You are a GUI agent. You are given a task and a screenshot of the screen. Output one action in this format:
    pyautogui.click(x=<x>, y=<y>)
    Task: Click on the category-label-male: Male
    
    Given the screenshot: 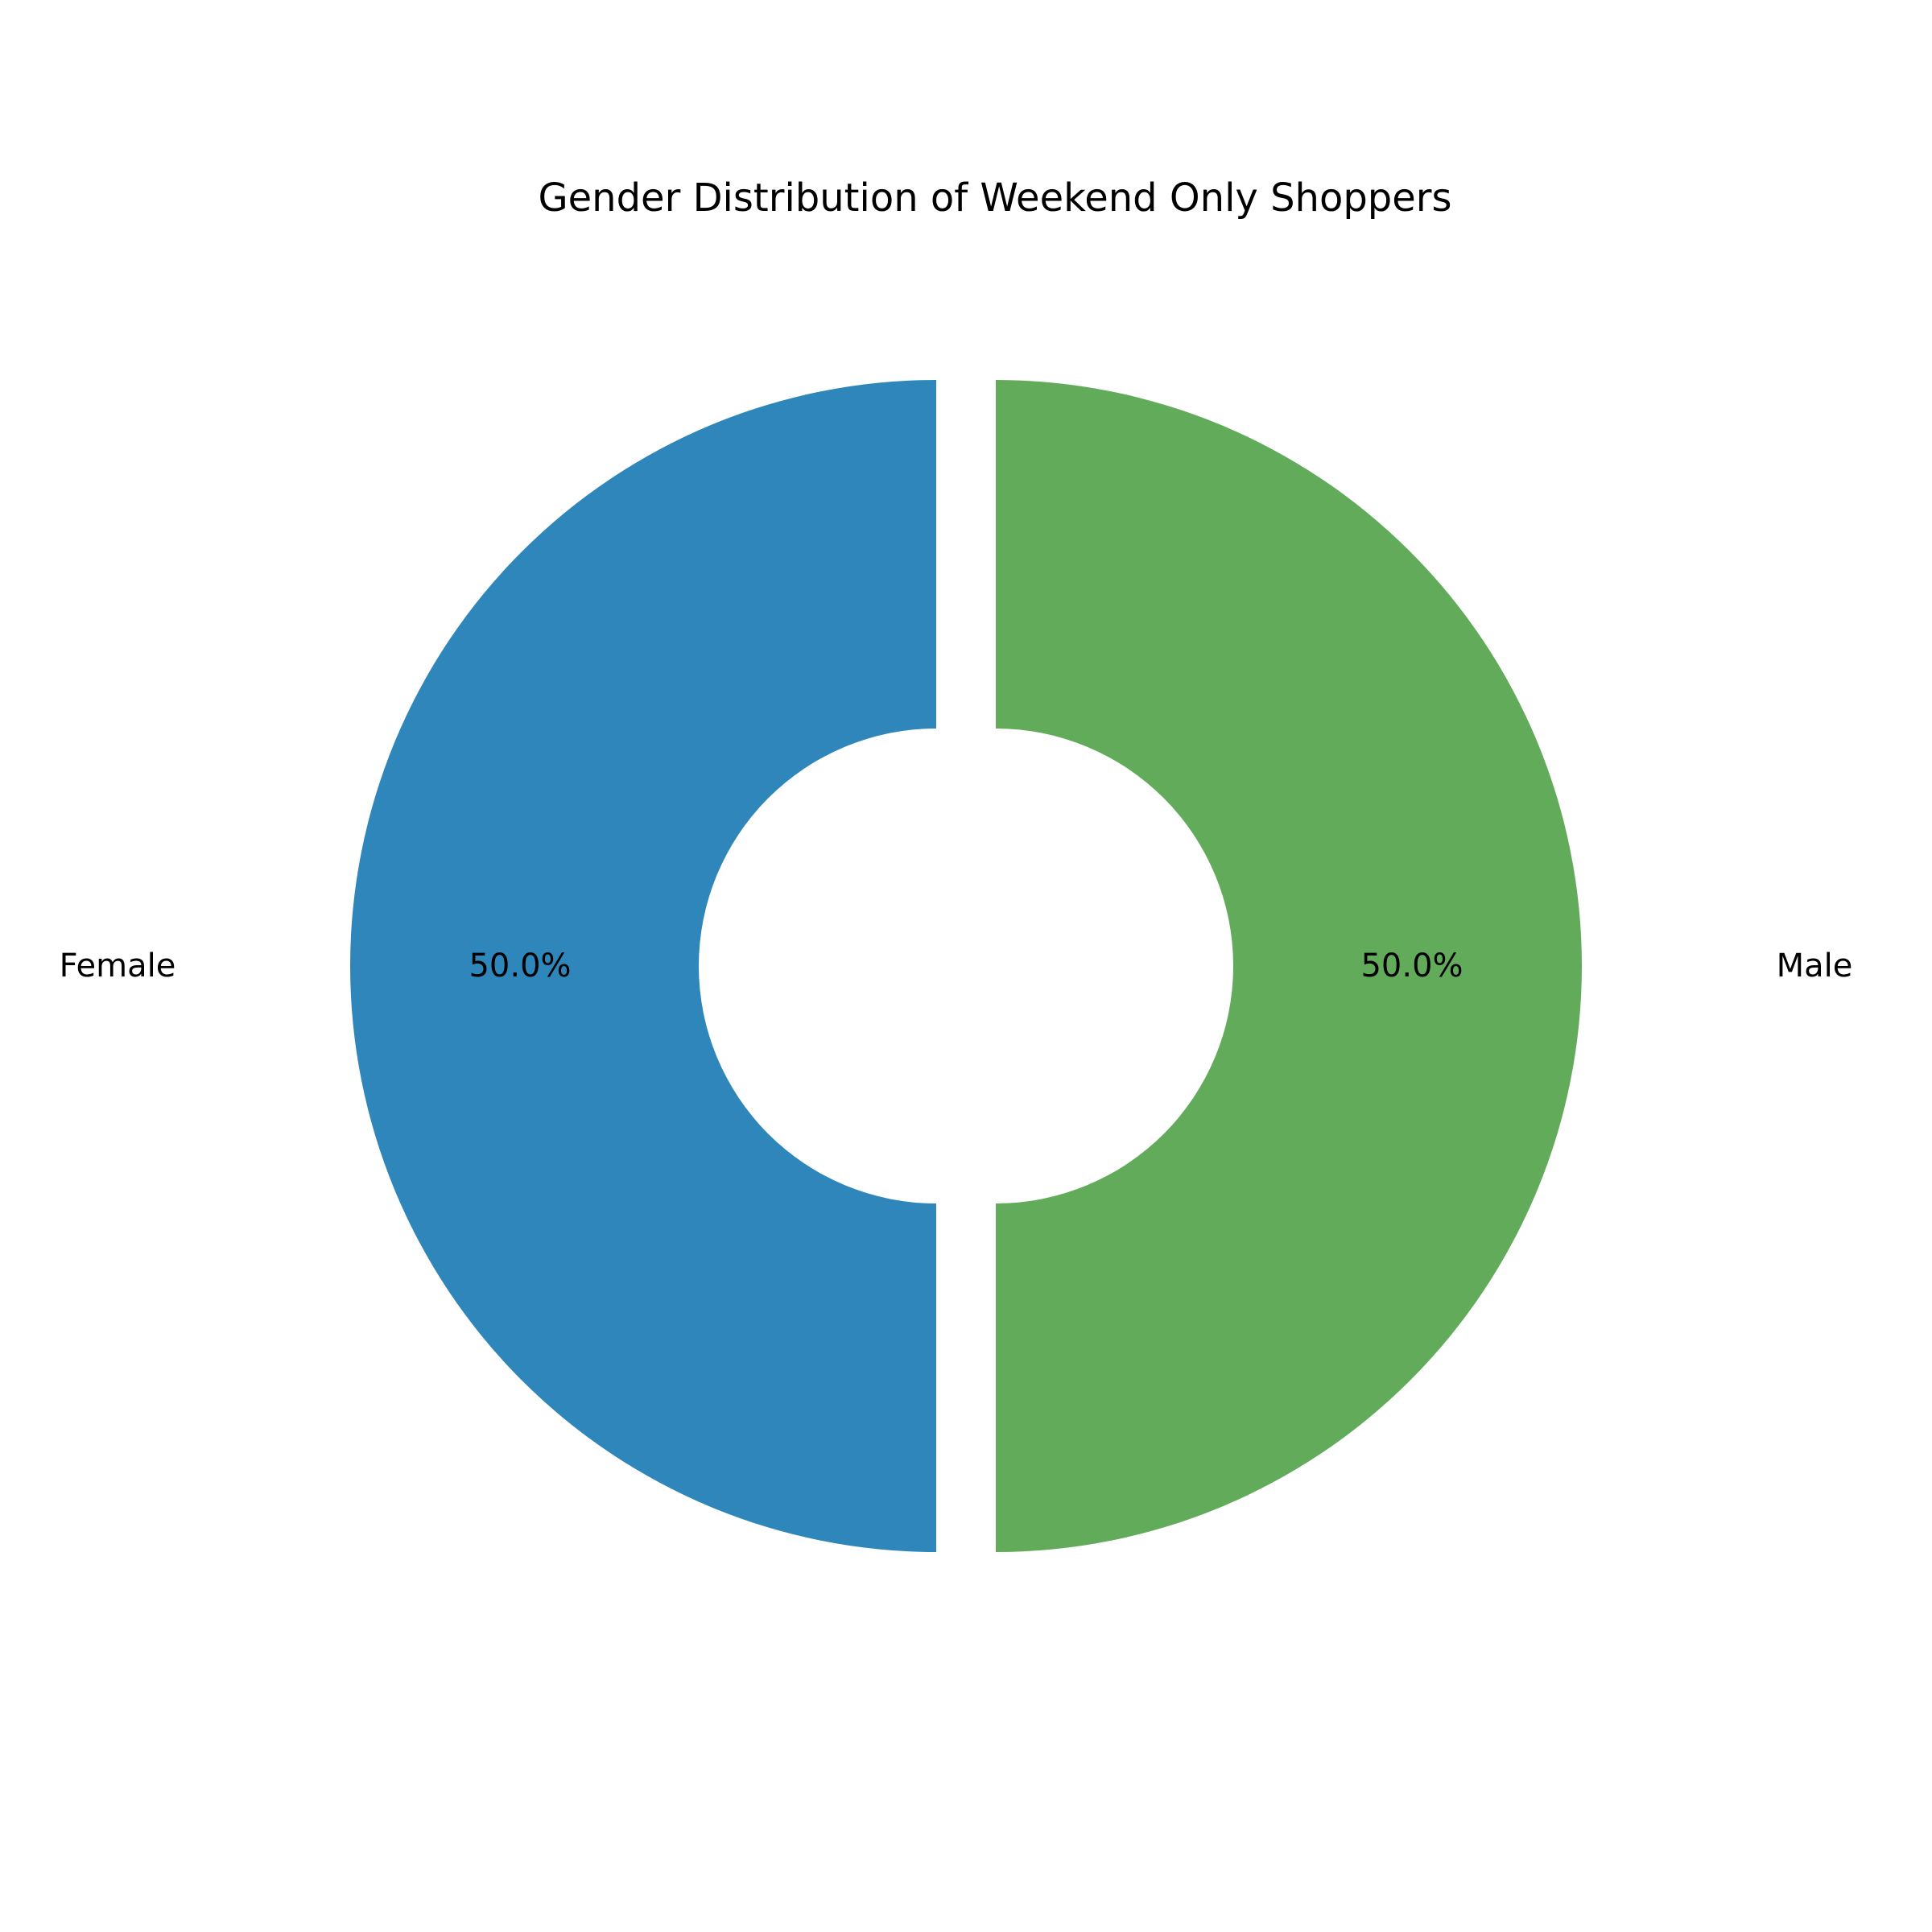 What is the action you would take?
    pyautogui.click(x=1815, y=966)
    